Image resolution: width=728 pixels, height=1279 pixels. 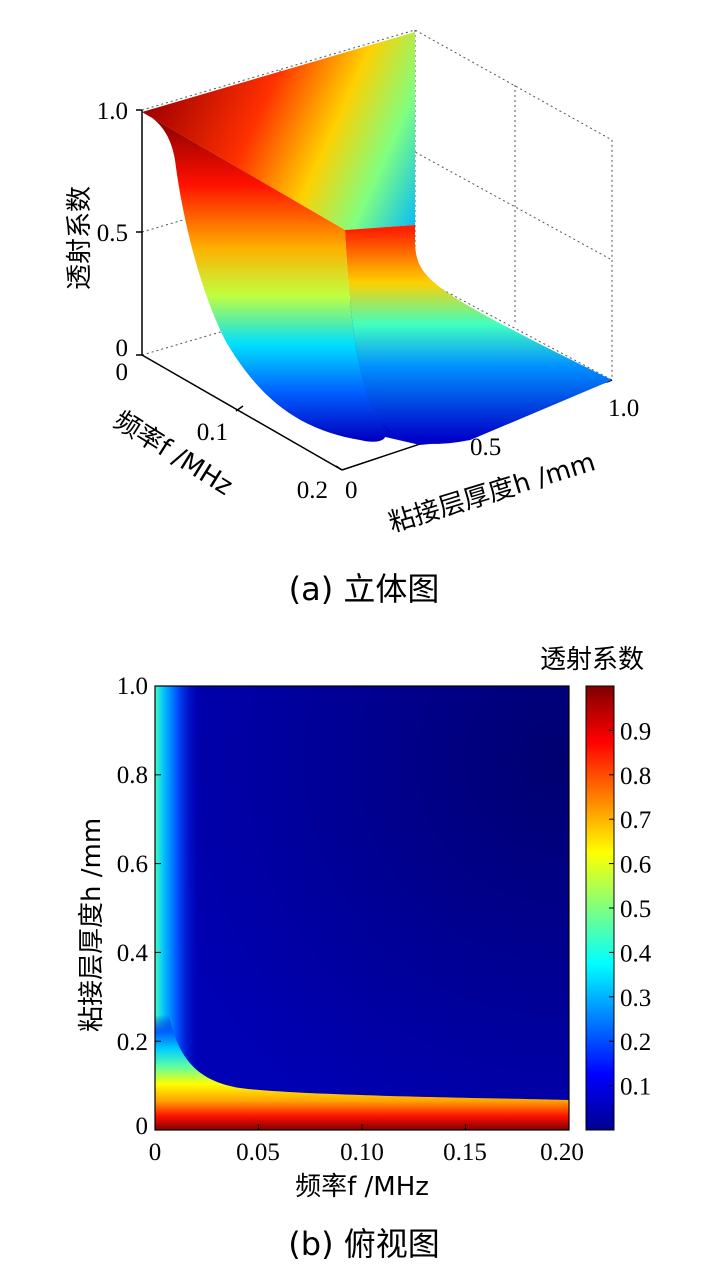 What do you see at coordinates (80, 238) in the screenshot?
I see `z-axis-label: 透射系数` at bounding box center [80, 238].